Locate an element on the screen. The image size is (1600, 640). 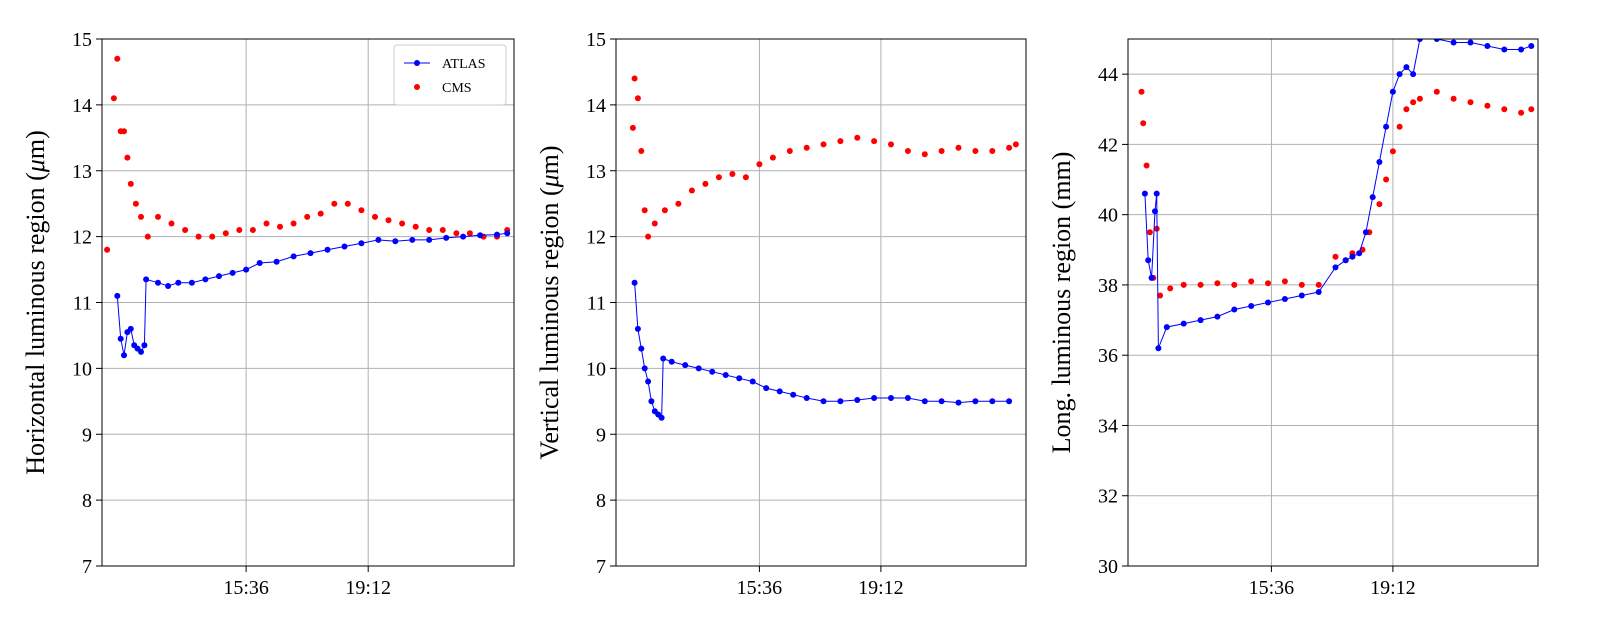
y-tick-label: 40 is located at coordinates (1108, 216).